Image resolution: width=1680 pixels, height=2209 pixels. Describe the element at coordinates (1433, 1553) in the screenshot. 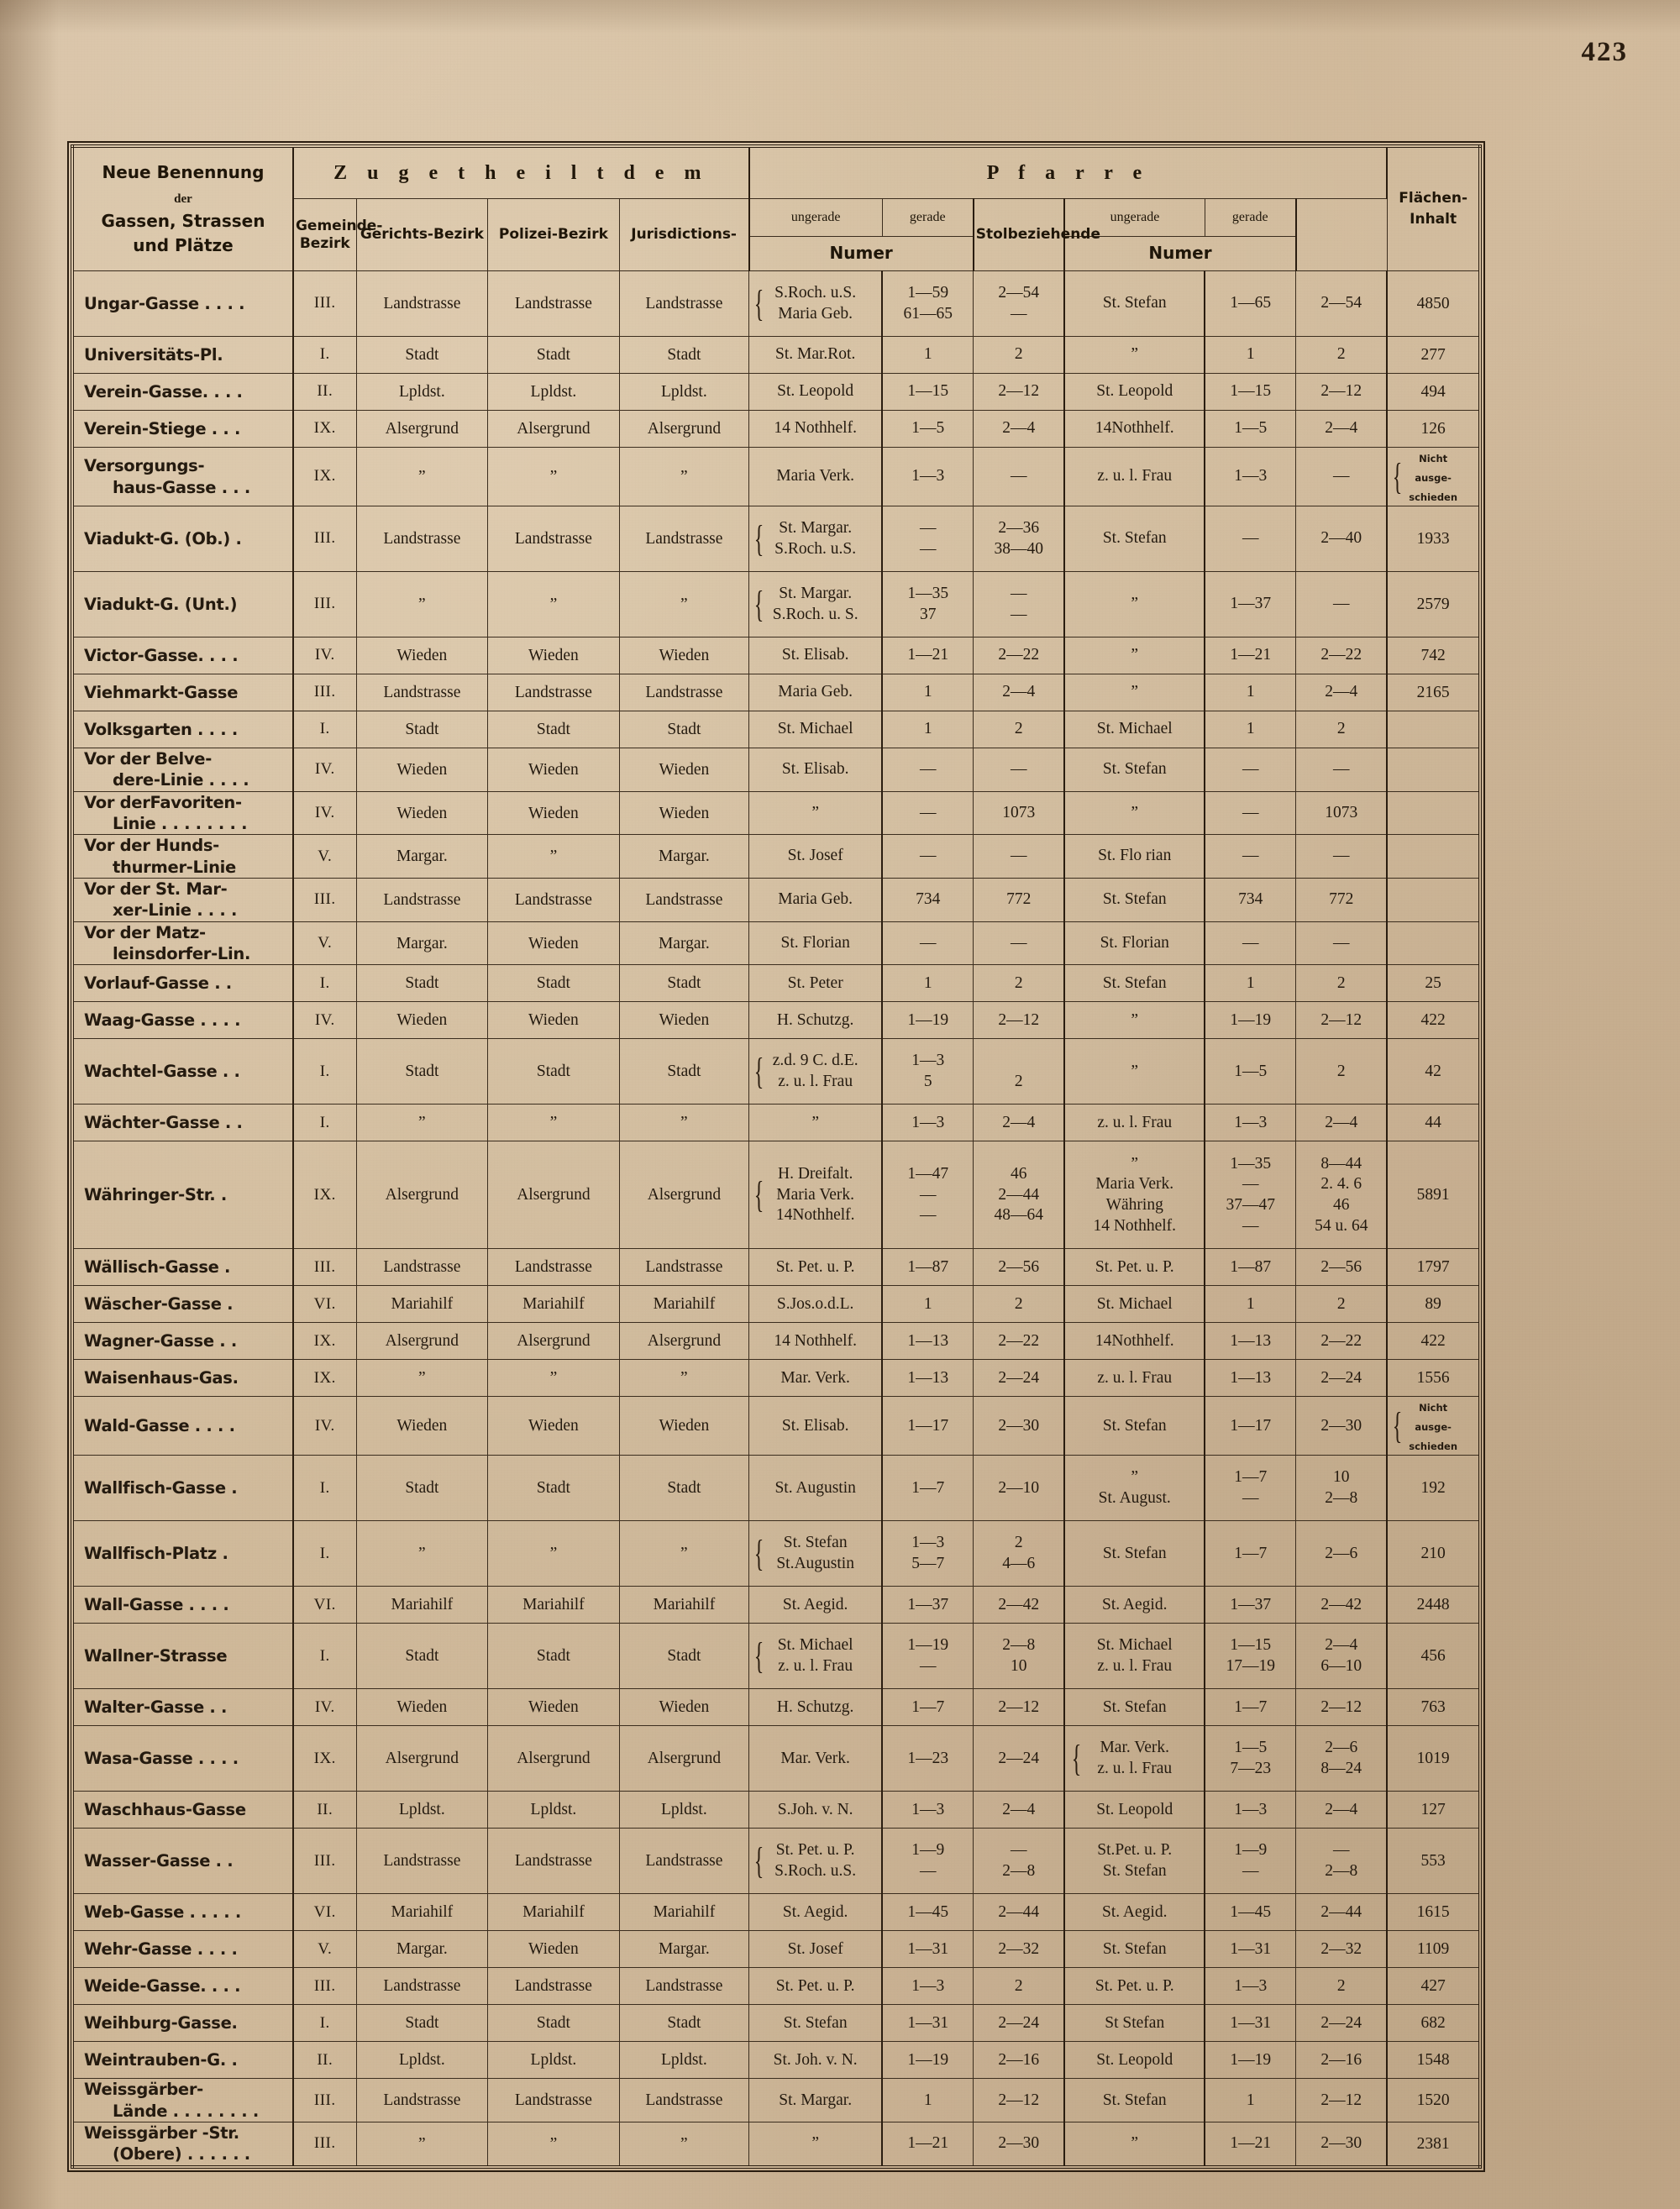

I see `row-flaechen-inhalt: 210` at that location.